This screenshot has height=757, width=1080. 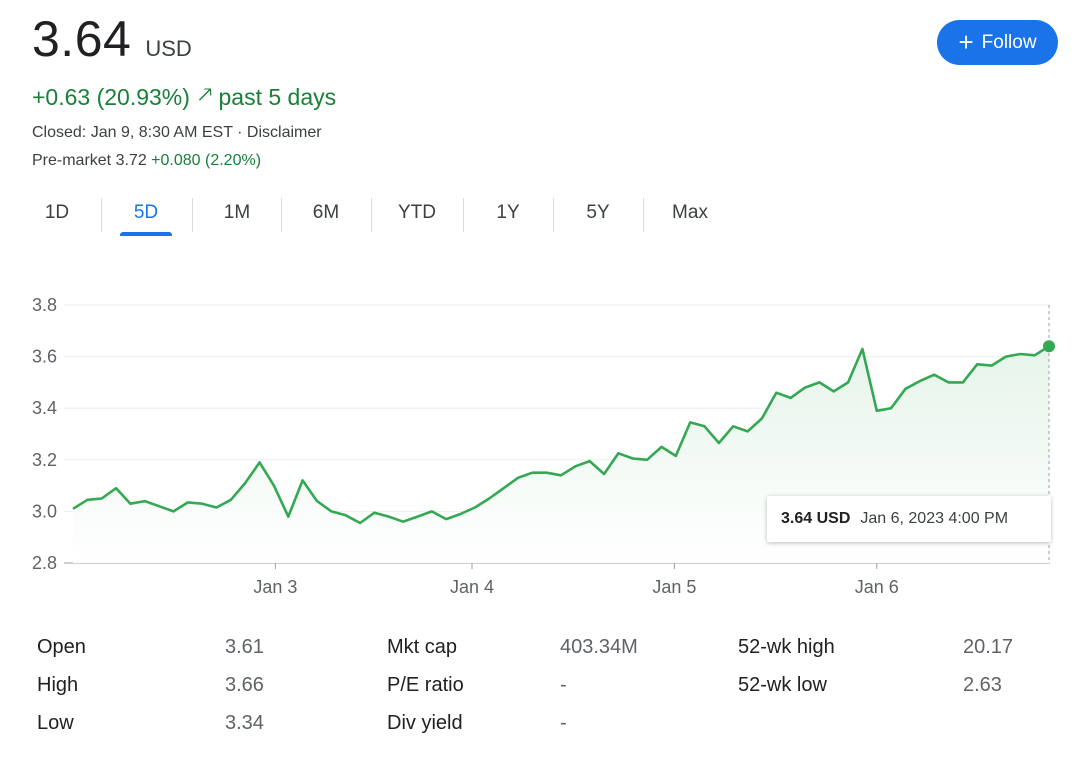 I want to click on active-tab-indicator, so click(x=146, y=234).